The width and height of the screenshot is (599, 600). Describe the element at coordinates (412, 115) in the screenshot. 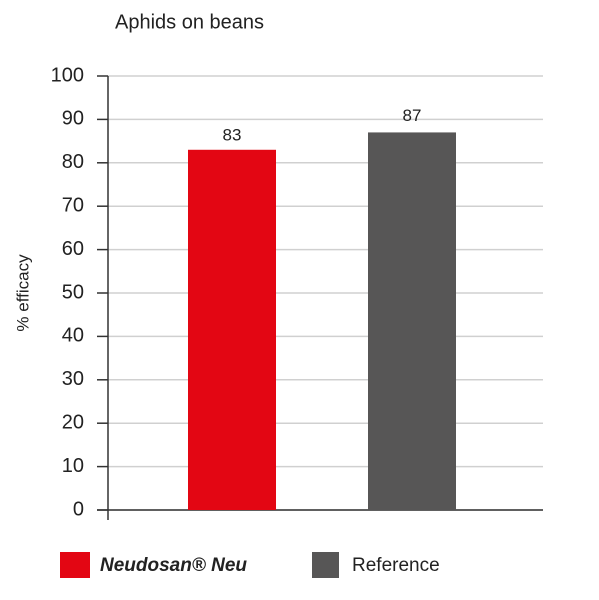

I see `value-label: 87` at that location.